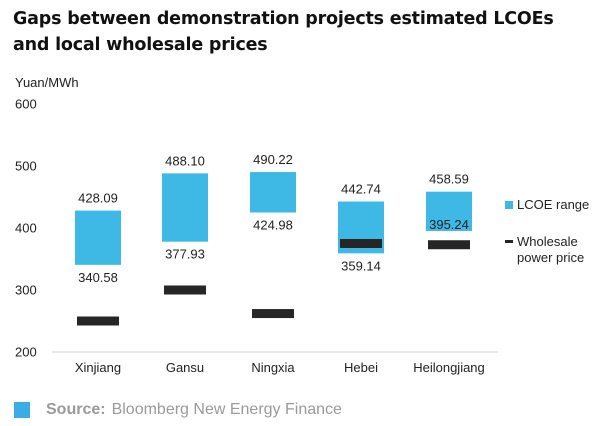 The height and width of the screenshot is (426, 600). Describe the element at coordinates (550, 257) in the screenshot. I see `legend-wholesale-label: power price` at that location.